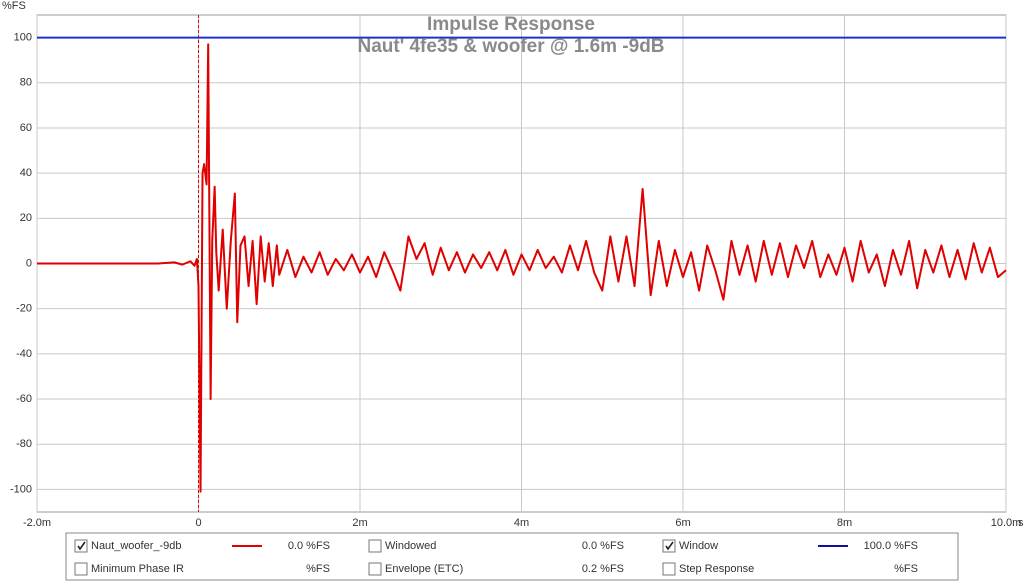 The height and width of the screenshot is (583, 1024). Describe the element at coordinates (424, 569) in the screenshot. I see `legend-label: Envelope (ETC)` at that location.